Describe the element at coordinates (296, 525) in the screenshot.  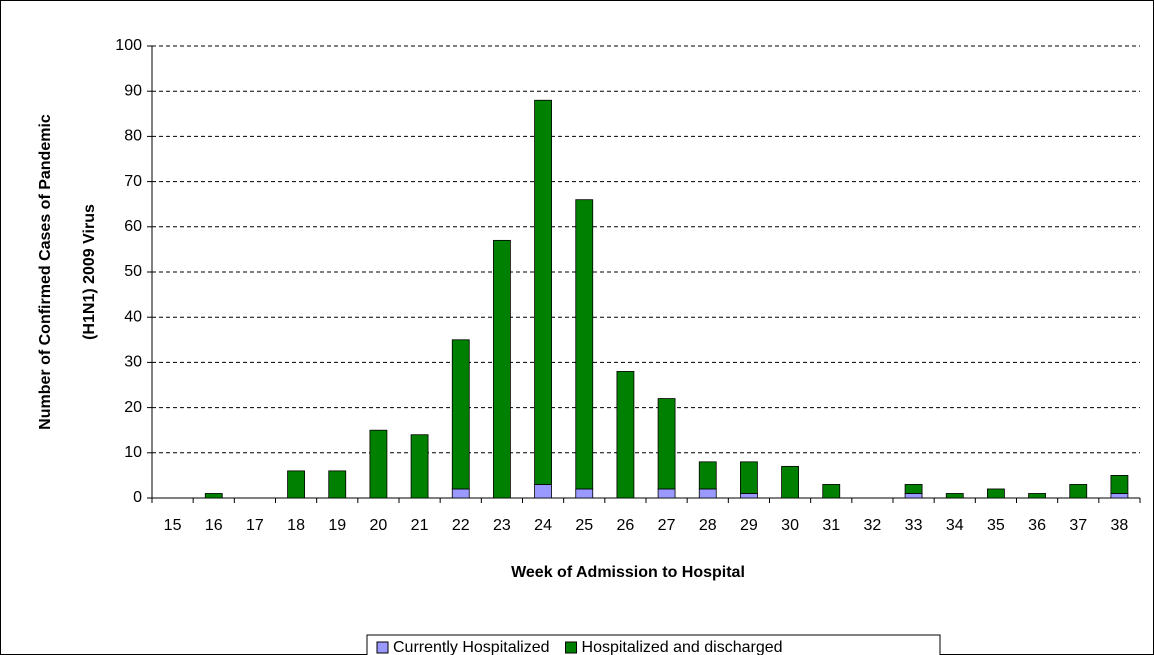
I see `x-tick-label: 18` at that location.